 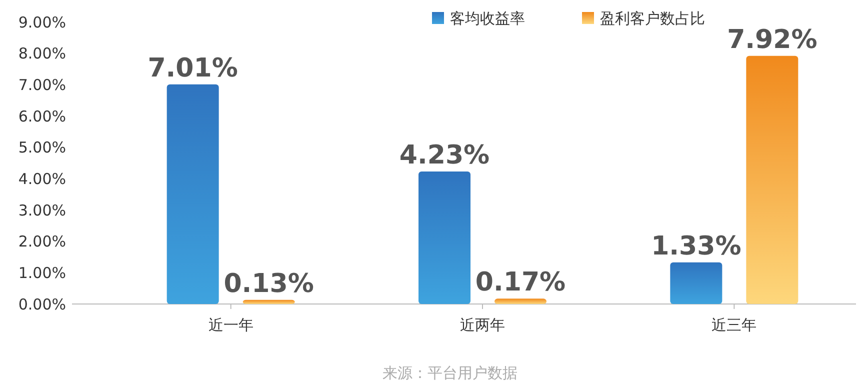 What do you see at coordinates (42, 147) in the screenshot?
I see `y-tick-label: 5.00%` at bounding box center [42, 147].